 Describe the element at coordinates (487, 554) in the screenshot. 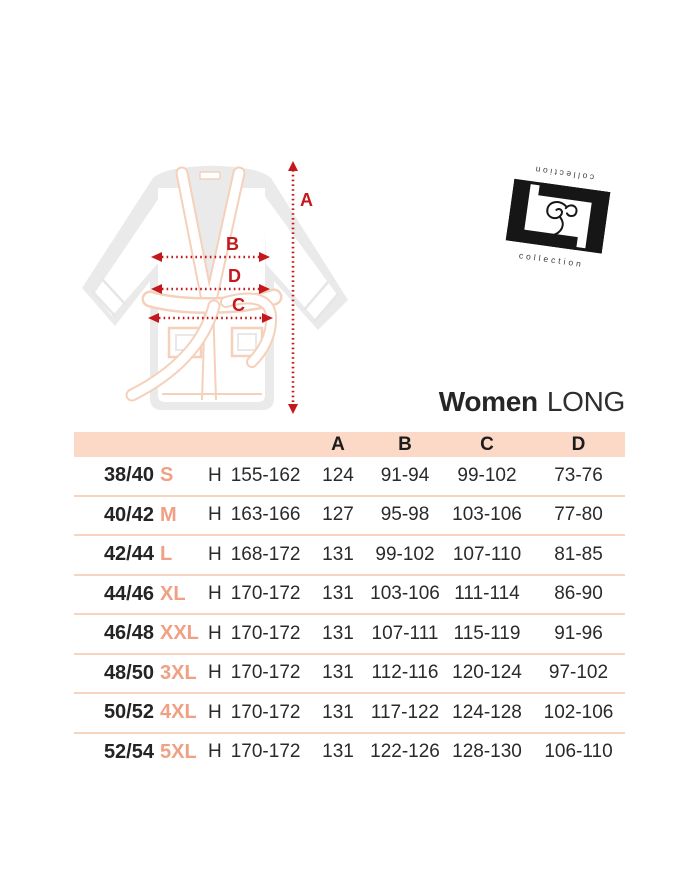

I see `measure-c: 107-110` at that location.